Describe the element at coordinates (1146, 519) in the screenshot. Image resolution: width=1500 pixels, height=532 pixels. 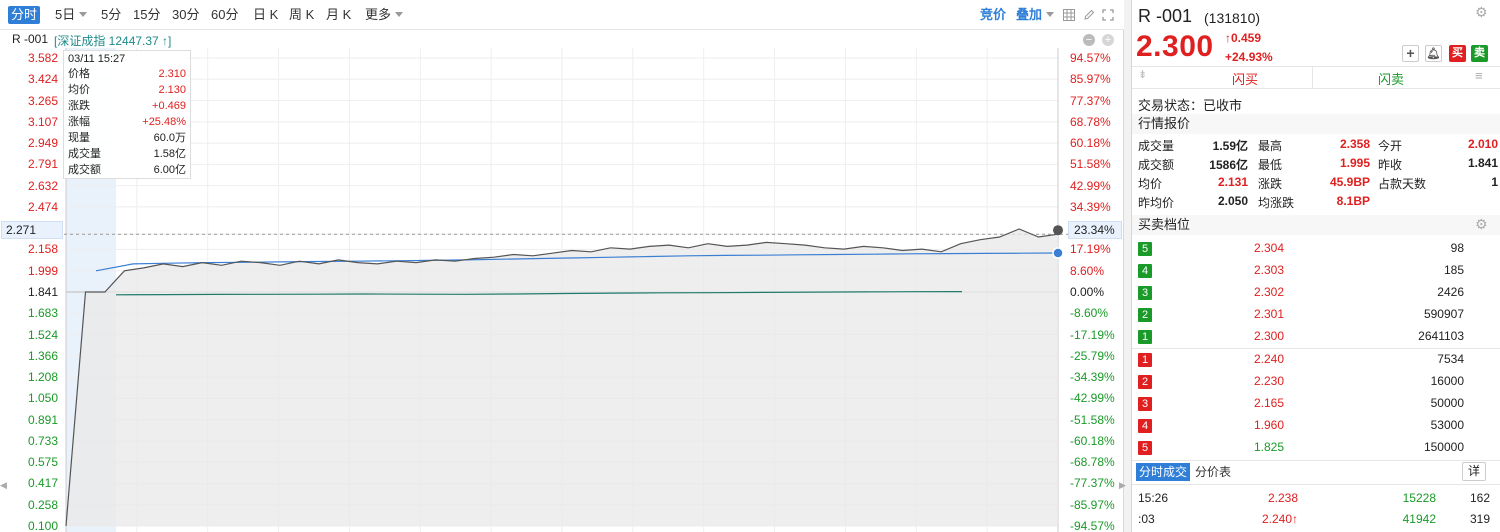
I see `trade-time: :03` at that location.